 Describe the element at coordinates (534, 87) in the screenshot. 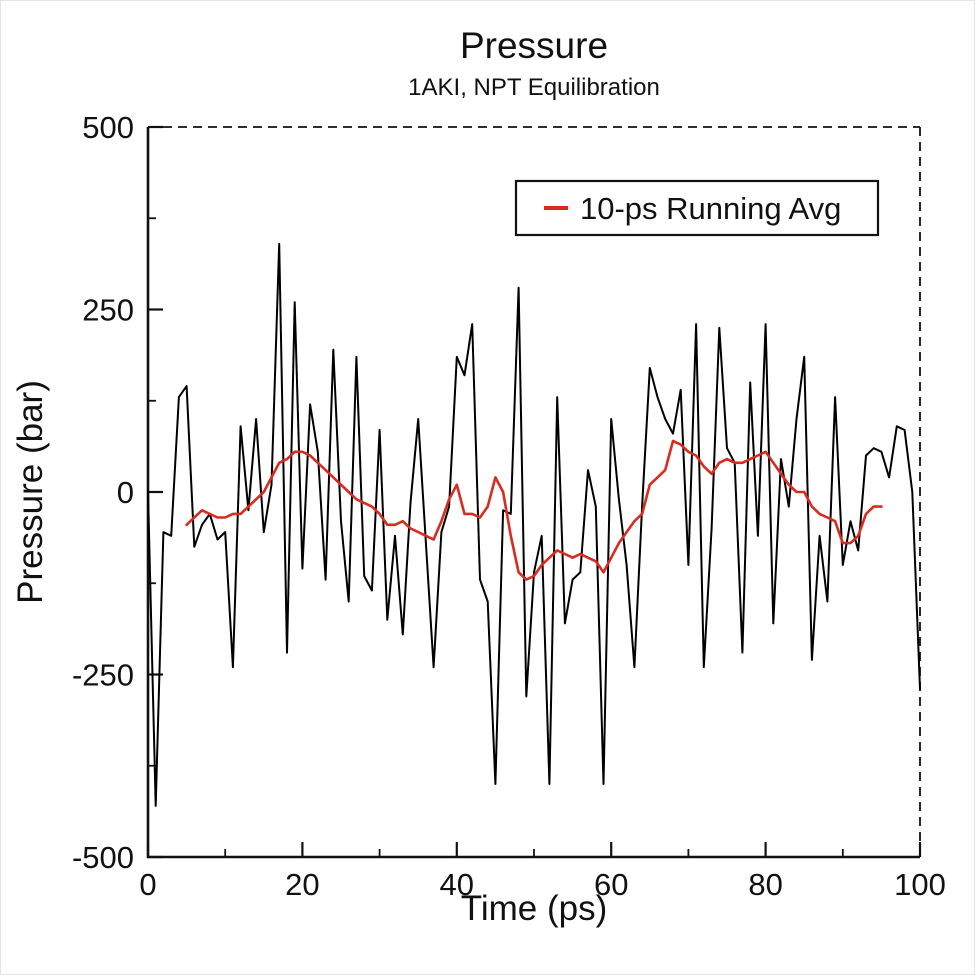

I see `chart-subtitle: 1AKI, NPT Equilibration` at that location.